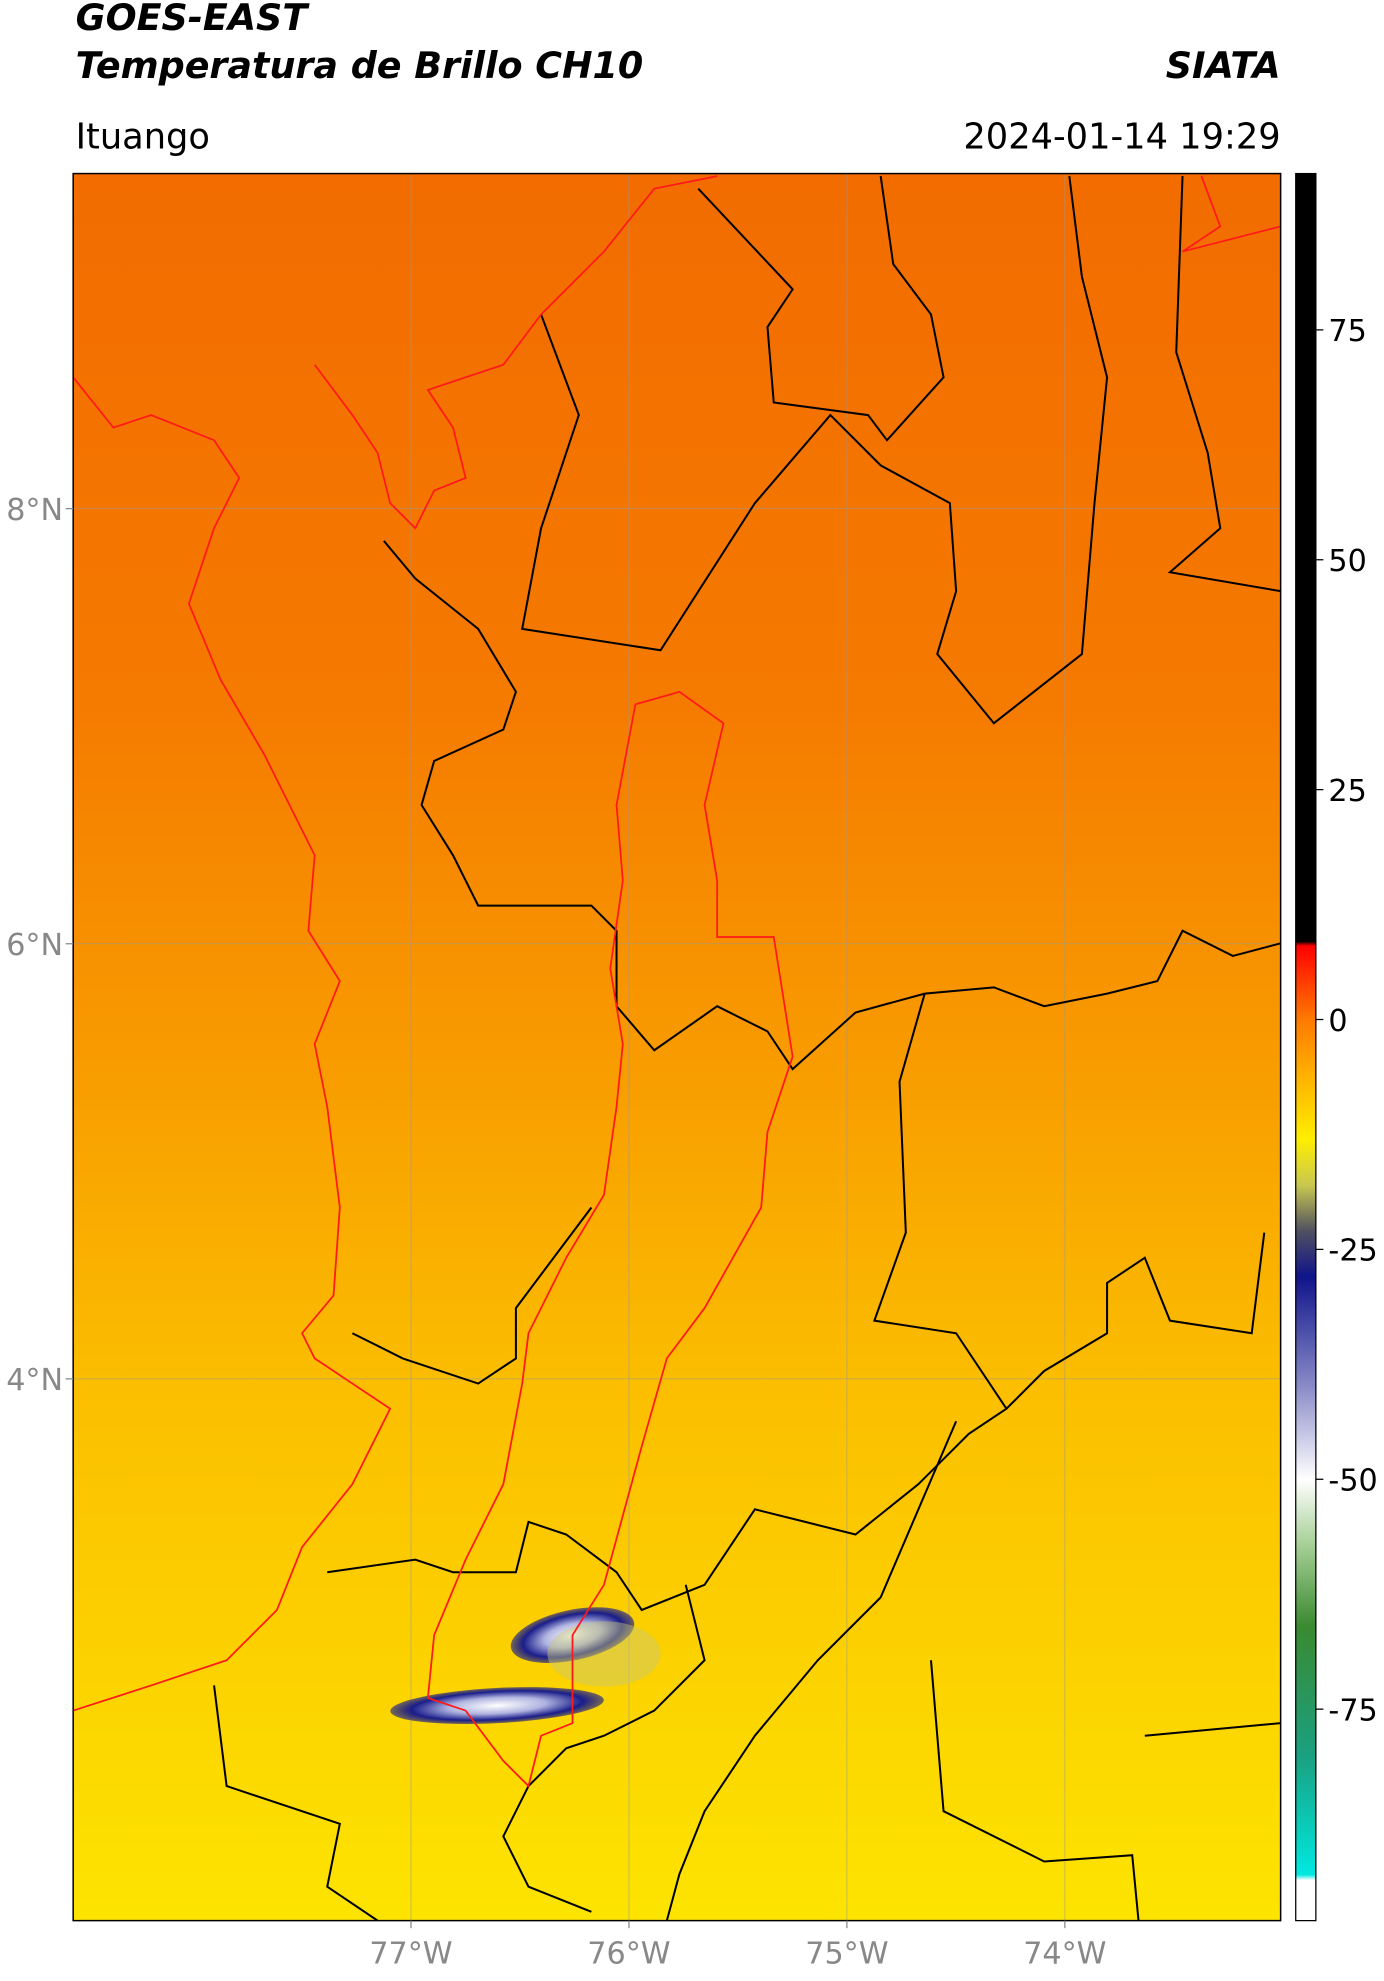 Image resolution: width=1384 pixels, height=1981 pixels. What do you see at coordinates (1306, 1047) in the screenshot?
I see `colorbar` at bounding box center [1306, 1047].